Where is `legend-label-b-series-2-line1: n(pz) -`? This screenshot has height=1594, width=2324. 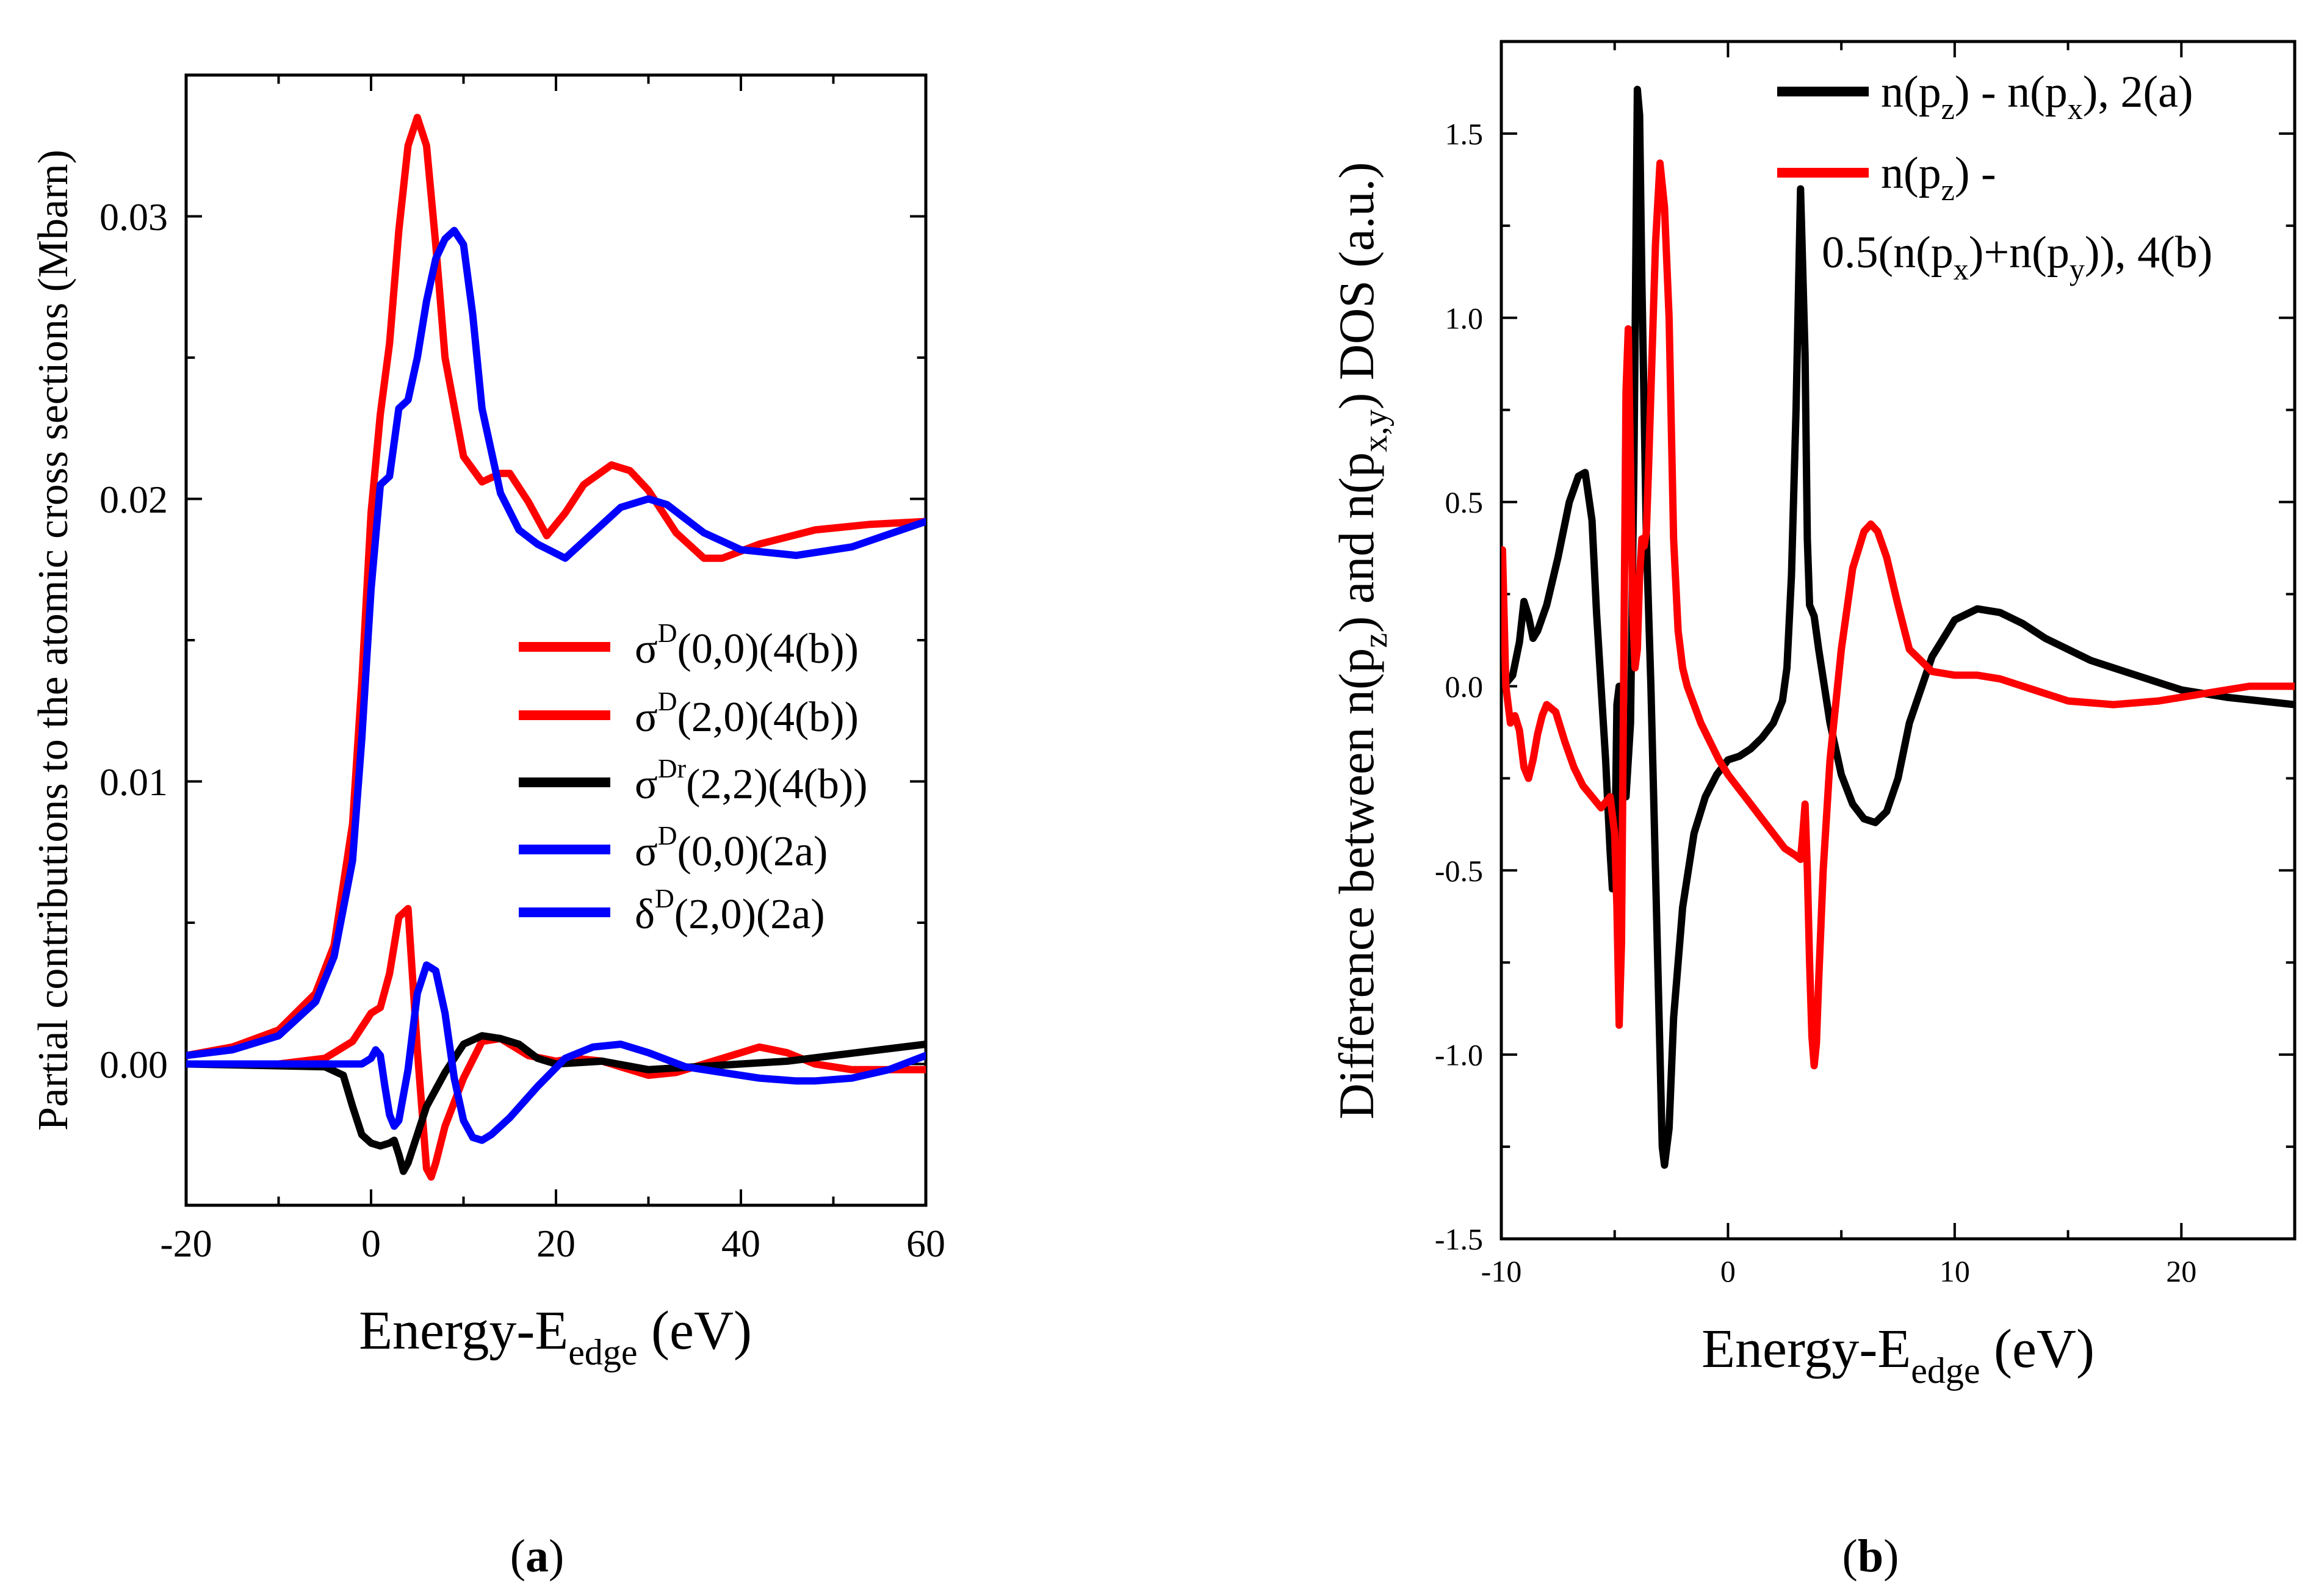 legend-label-b-series-2-line1: n(pz) - is located at coordinates (1938, 177).